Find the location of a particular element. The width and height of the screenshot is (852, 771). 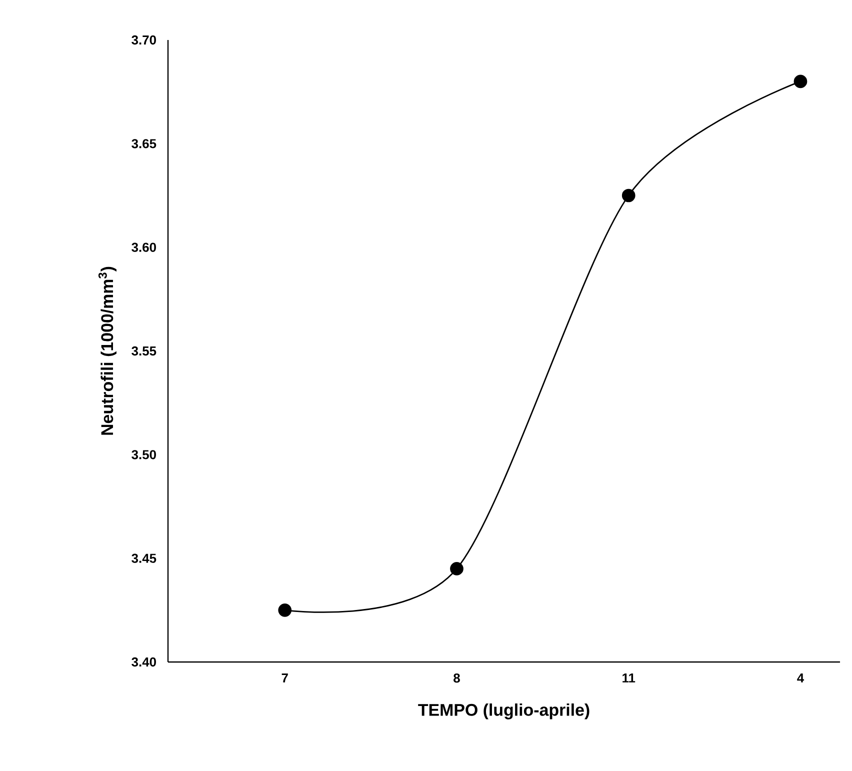

y-tick-label: 3.40 is located at coordinates (144, 662).